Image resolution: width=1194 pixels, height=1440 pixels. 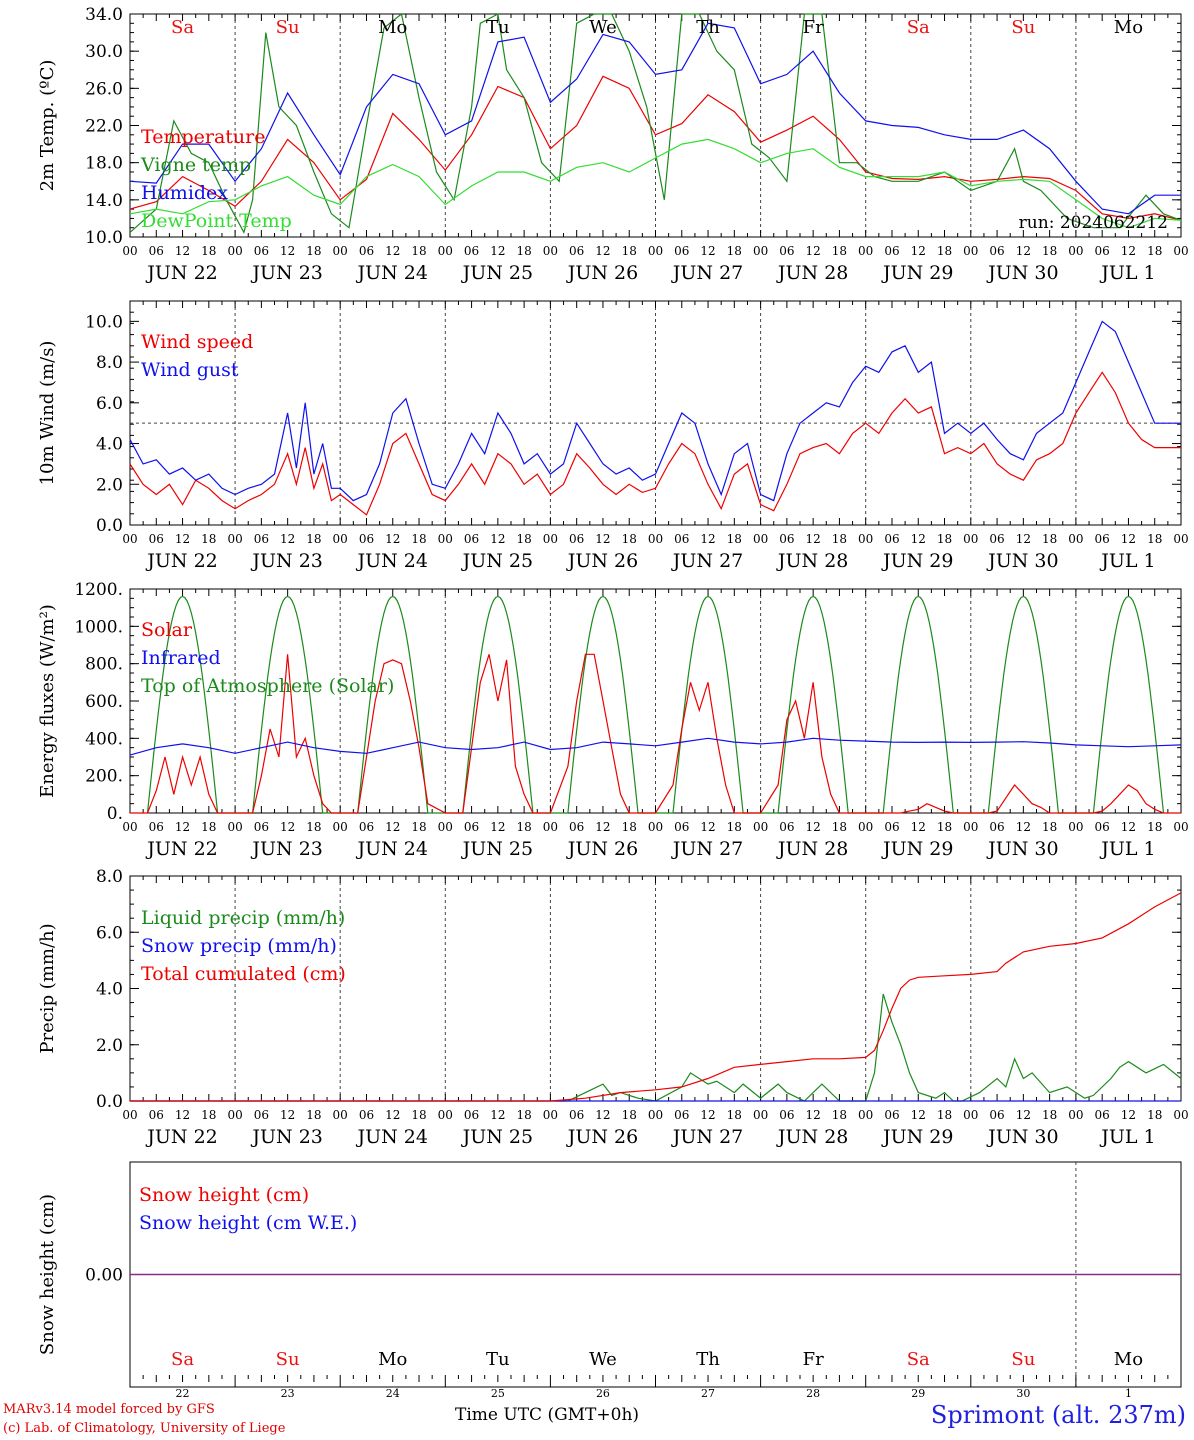 What do you see at coordinates (602, 561) in the screenshot?
I see `date-label: JUN 26` at bounding box center [602, 561].